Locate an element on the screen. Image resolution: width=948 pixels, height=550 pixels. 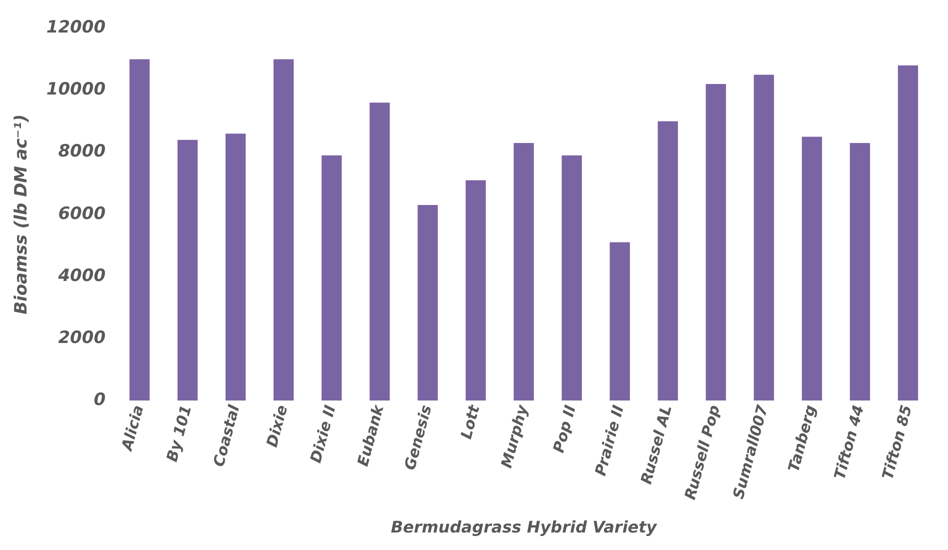
x-tick-label: Russel AL is located at coordinates (656, 444).